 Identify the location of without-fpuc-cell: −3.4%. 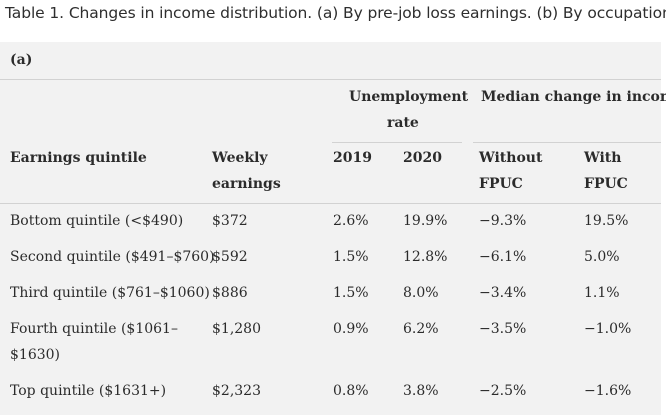
(503, 293).